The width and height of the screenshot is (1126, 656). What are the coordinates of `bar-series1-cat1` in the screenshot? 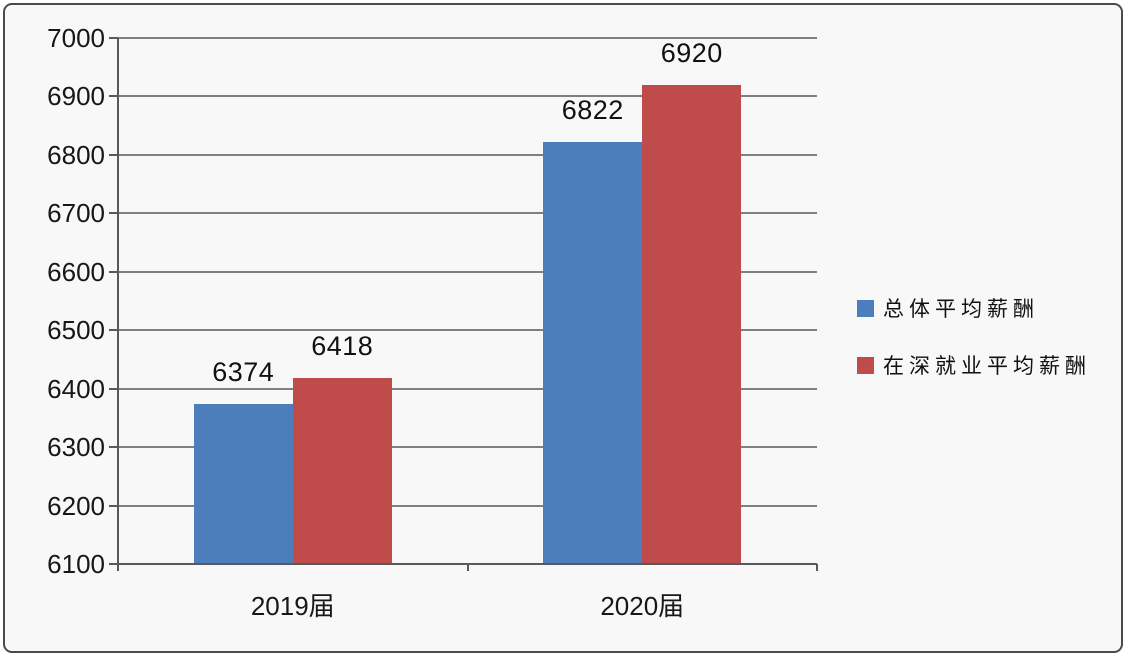 It's located at (692, 324).